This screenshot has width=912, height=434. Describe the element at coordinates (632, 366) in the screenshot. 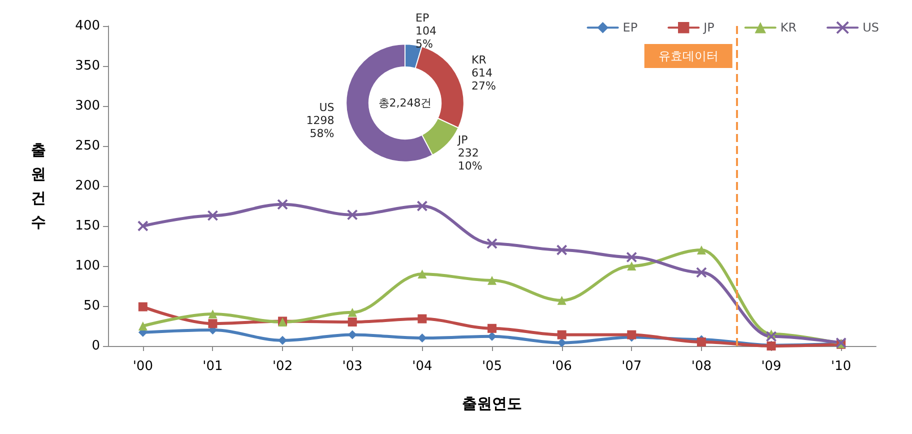

I see `x-tick-label: '07` at that location.